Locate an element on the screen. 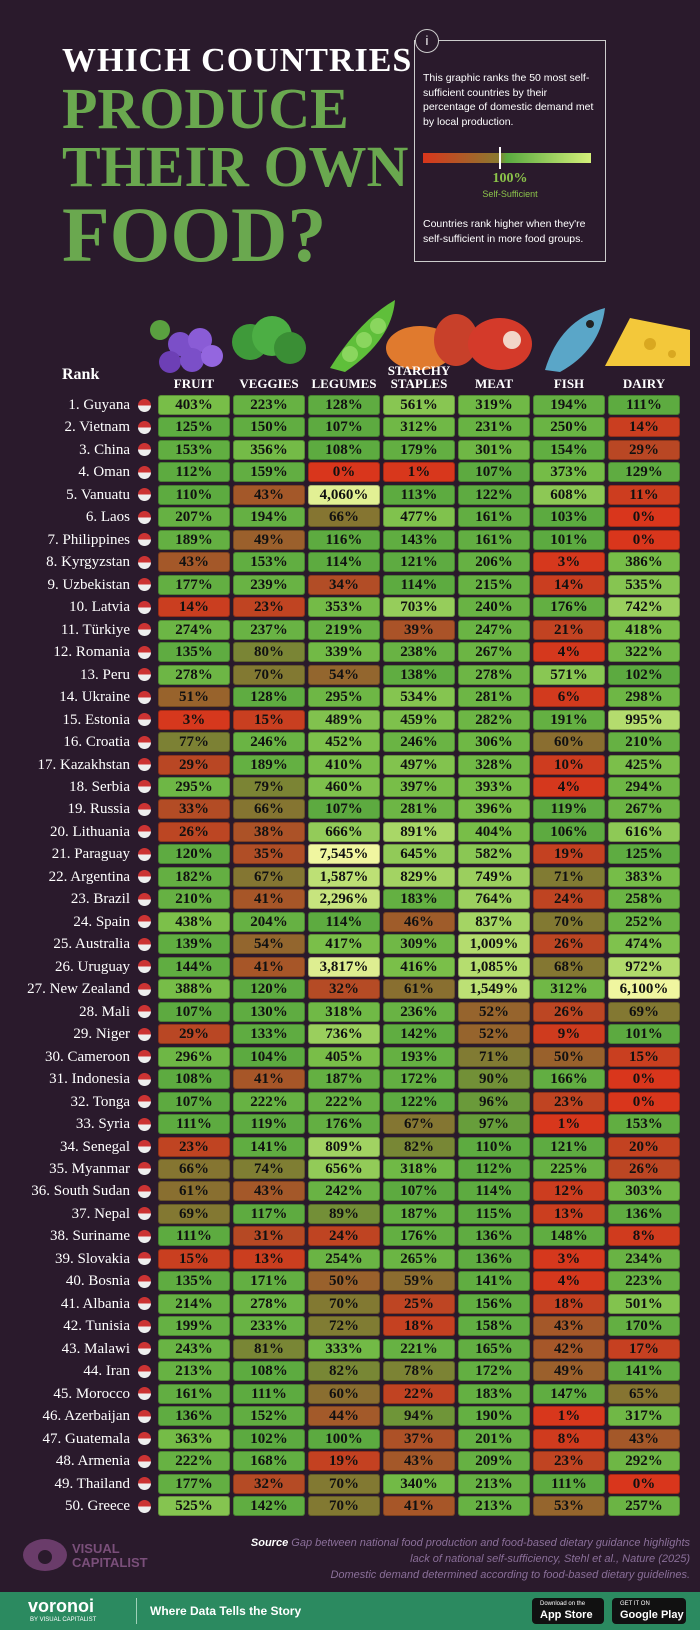 The image size is (700, 1630). value-cell: 32% is located at coordinates (269, 1483).